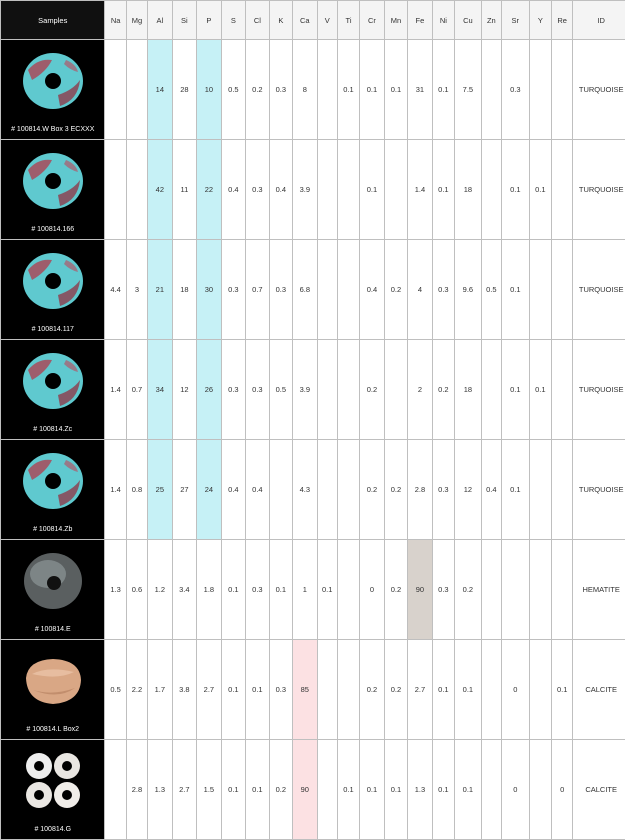 The width and height of the screenshot is (625, 840). What do you see at coordinates (280, 490) in the screenshot?
I see `value-cell-k` at bounding box center [280, 490].